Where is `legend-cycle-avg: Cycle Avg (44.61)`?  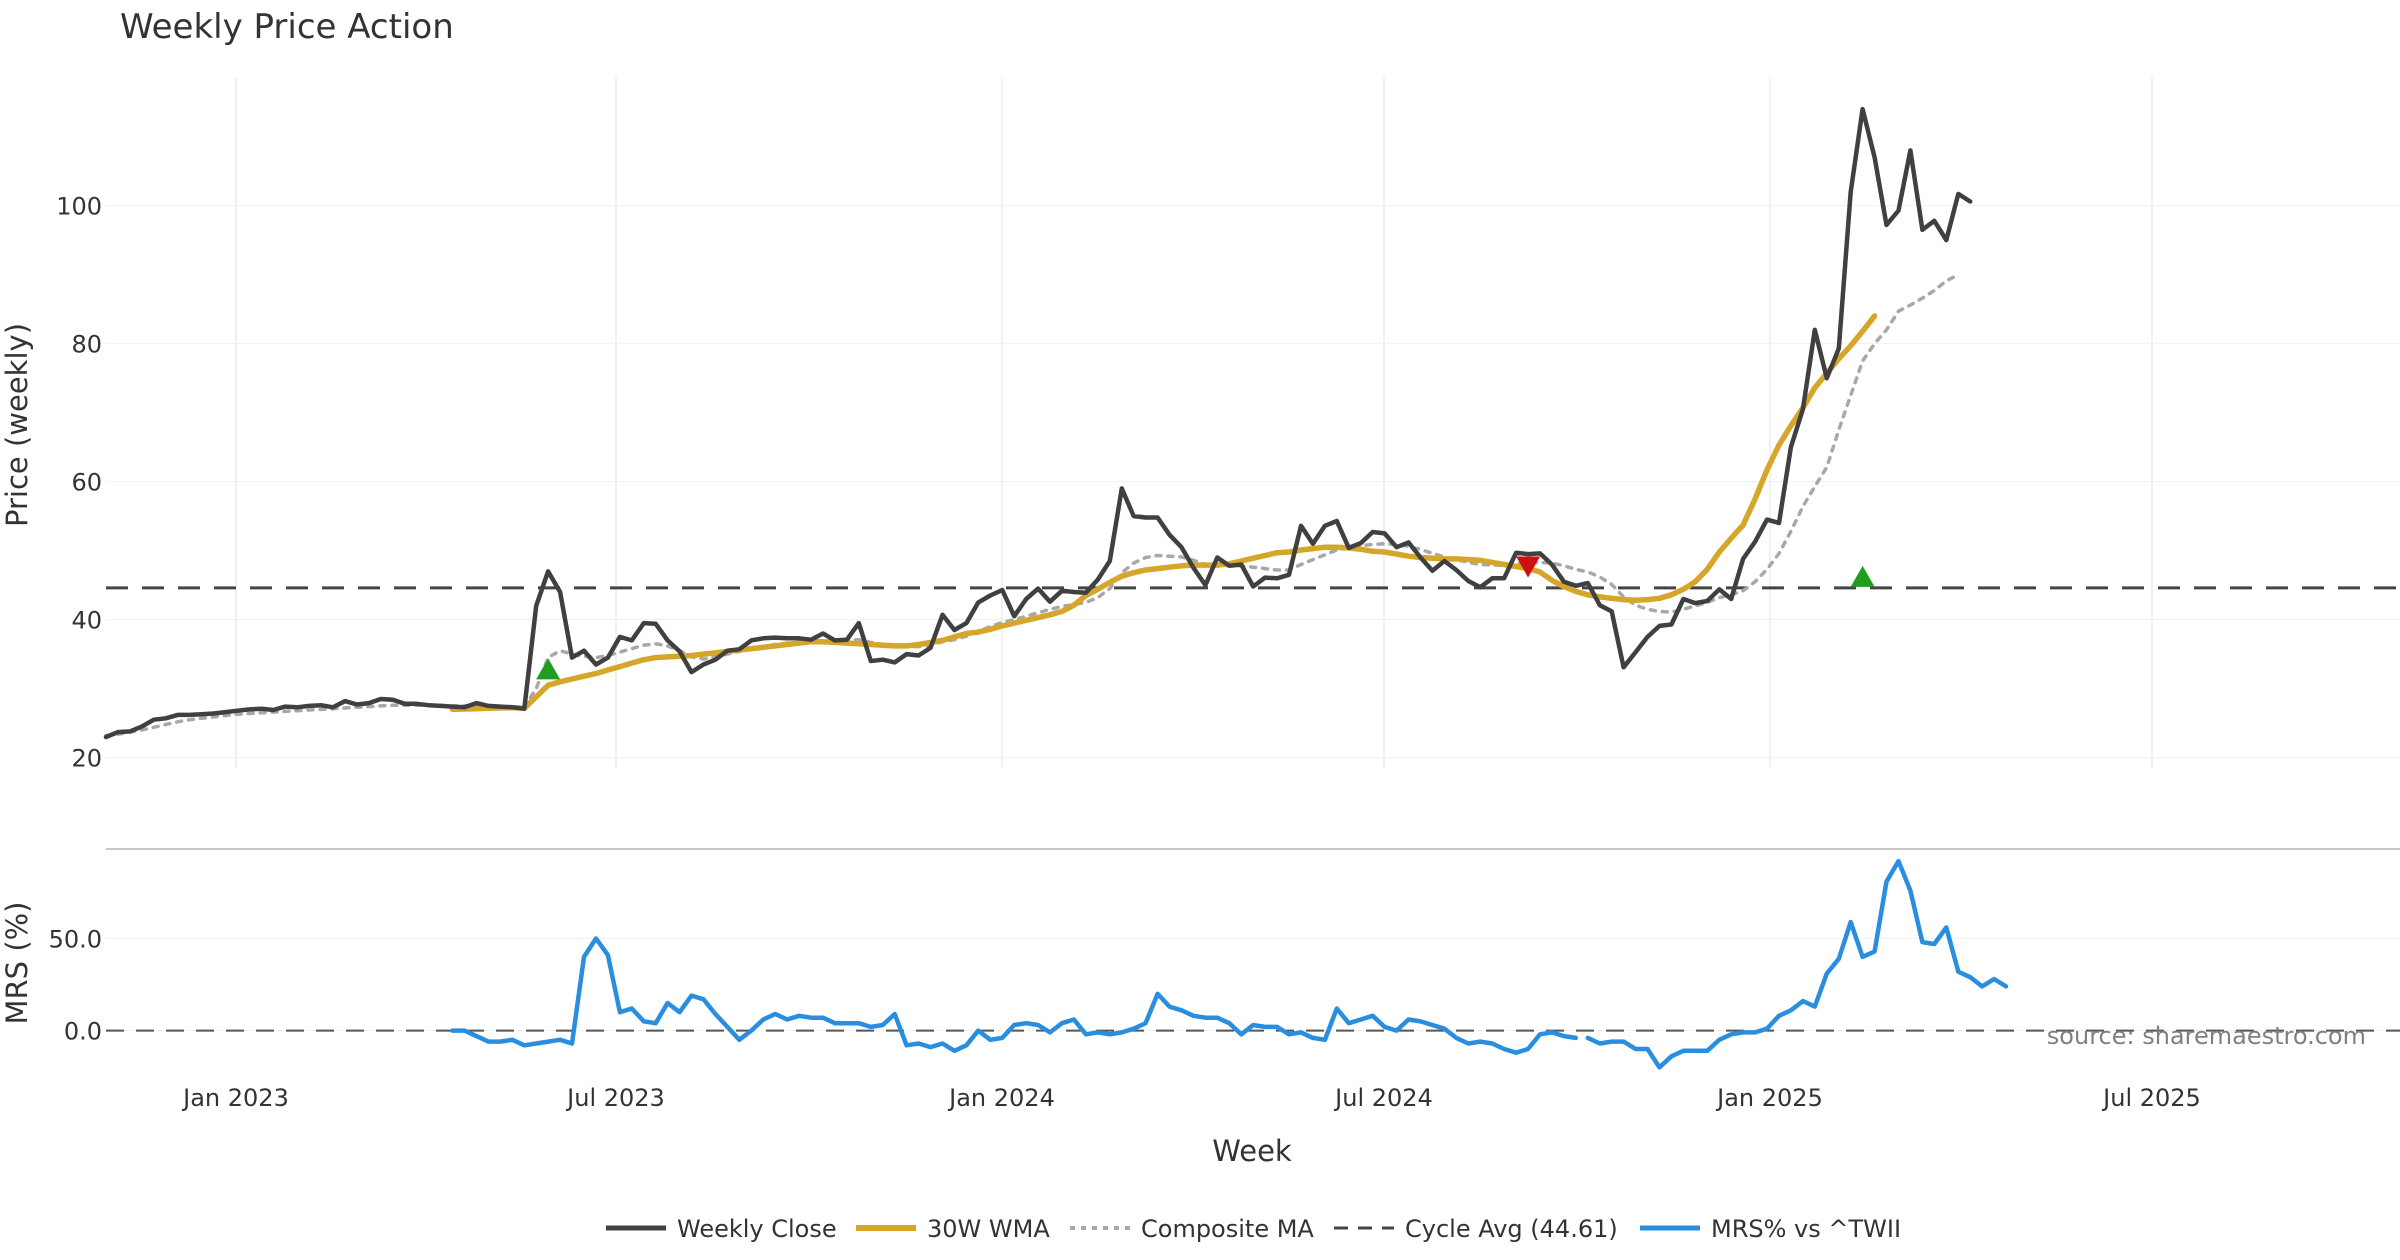 legend-cycle-avg: Cycle Avg (44.61) is located at coordinates (1476, 1229).